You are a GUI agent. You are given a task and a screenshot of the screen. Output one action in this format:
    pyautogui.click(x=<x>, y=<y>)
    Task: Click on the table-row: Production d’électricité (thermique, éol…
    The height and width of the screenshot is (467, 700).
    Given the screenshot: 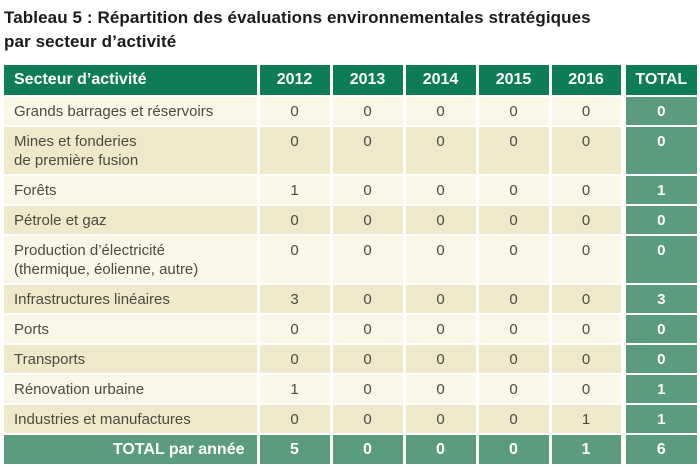 What is the action you would take?
    pyautogui.click(x=351, y=259)
    